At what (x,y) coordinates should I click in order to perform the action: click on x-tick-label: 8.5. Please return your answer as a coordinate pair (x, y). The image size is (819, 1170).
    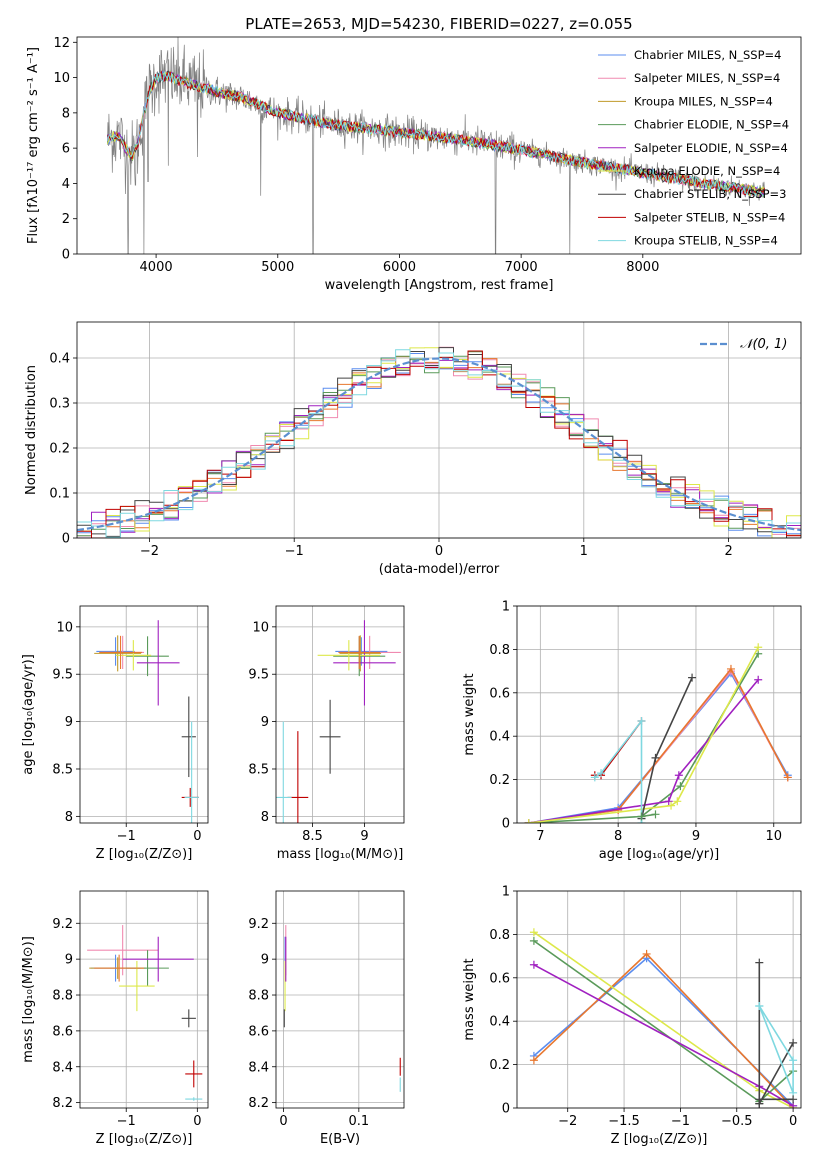
    Looking at the image, I should click on (312, 836).